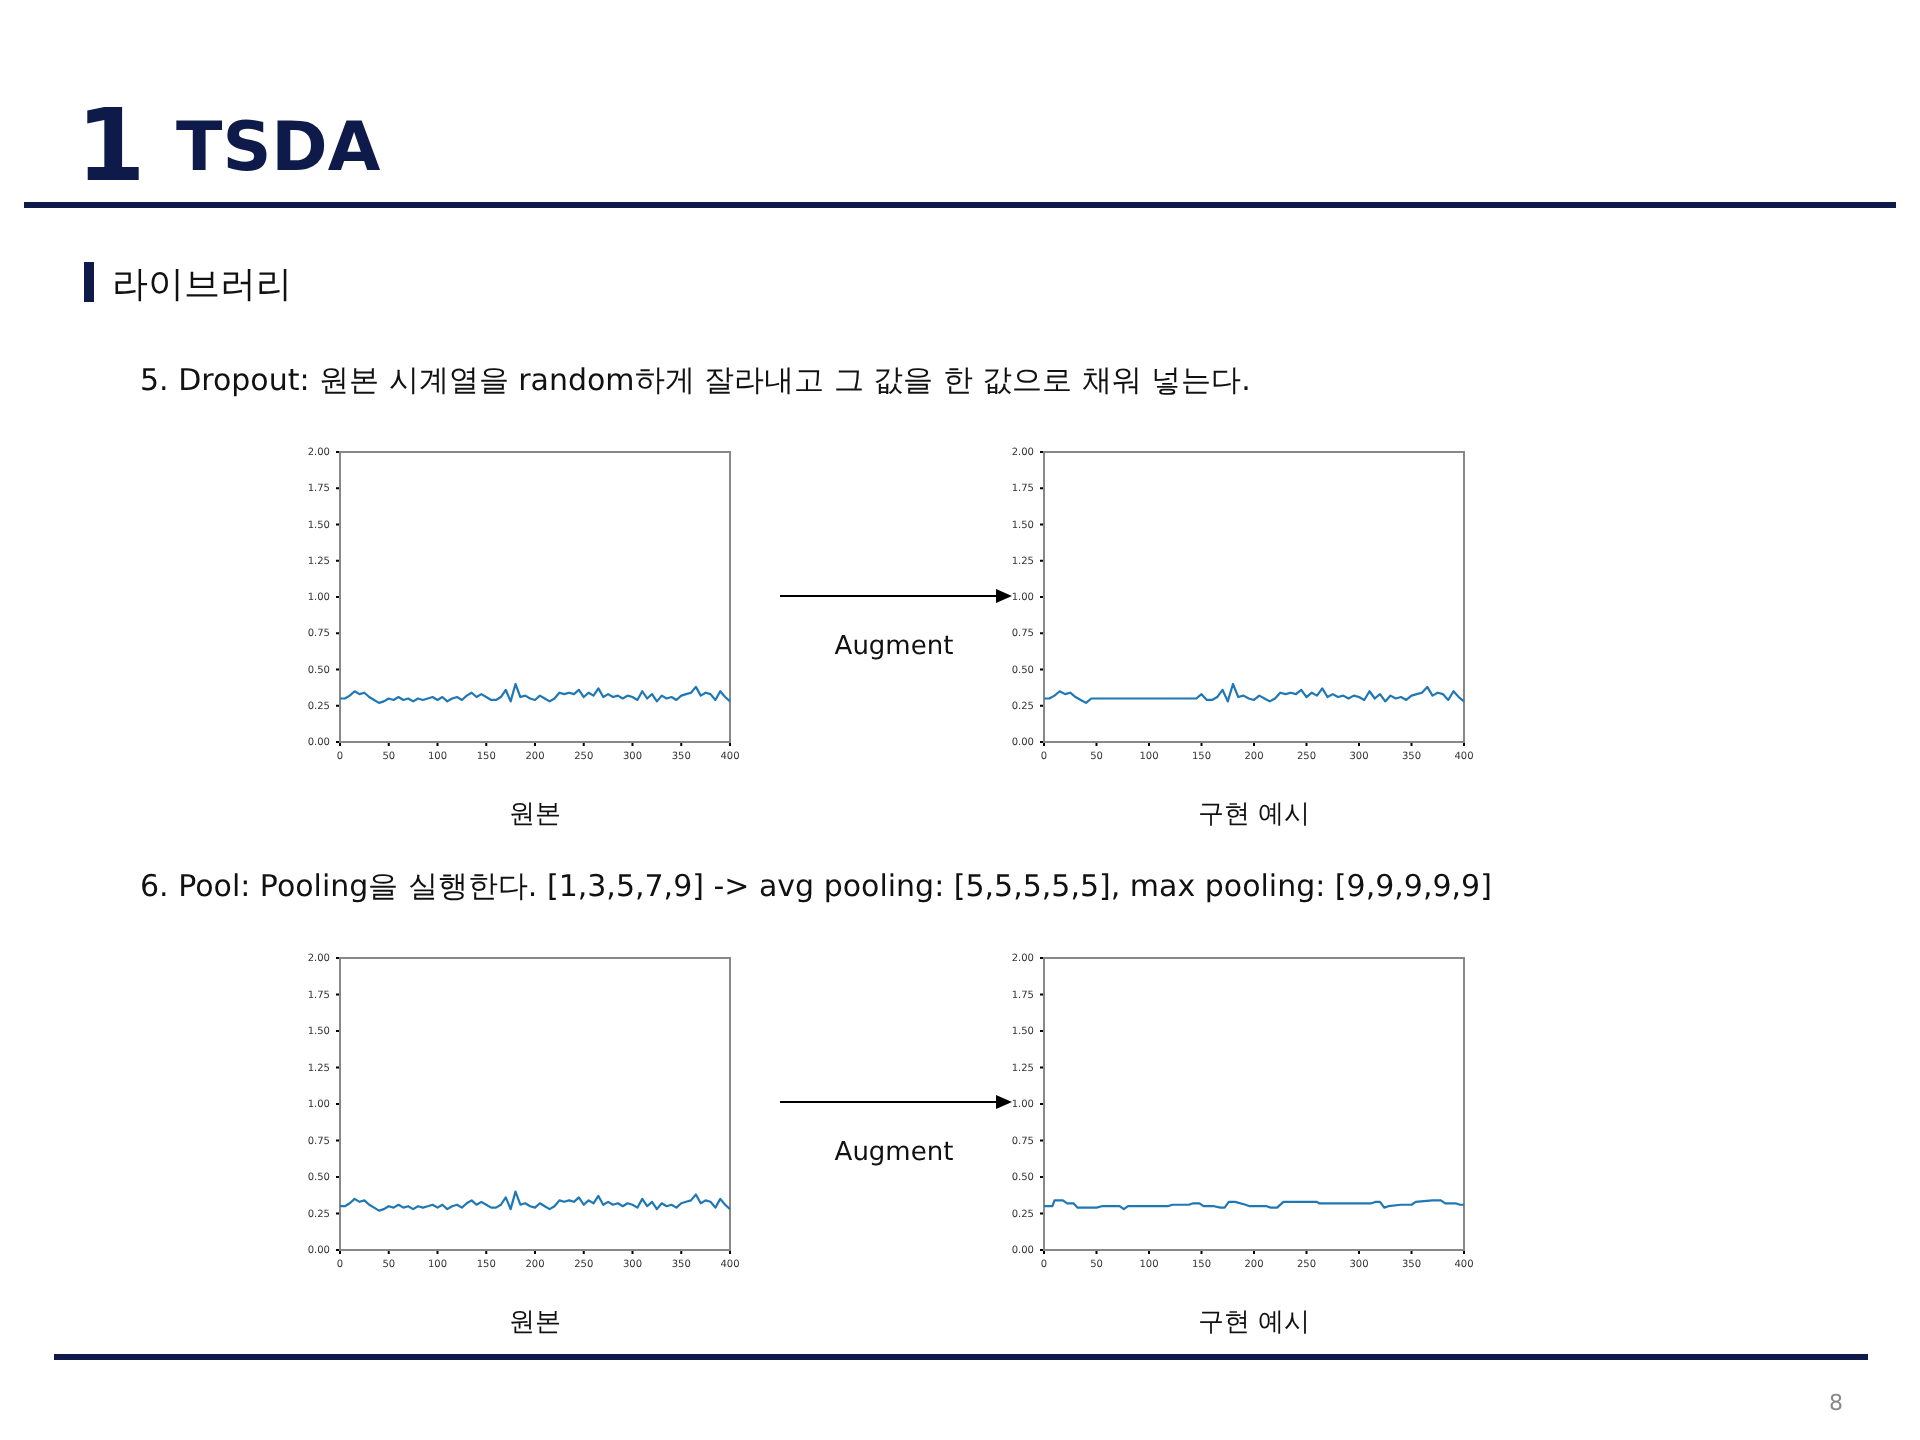 This screenshot has width=1920, height=1440. What do you see at coordinates (816, 886) in the screenshot?
I see `text: 6. Pool: Pooling을 실행한다. [1,3,5,7,9] -> avg pooling: [5,5,5,5,5], max pooling: [9,9,9,9,9]` at bounding box center [816, 886].